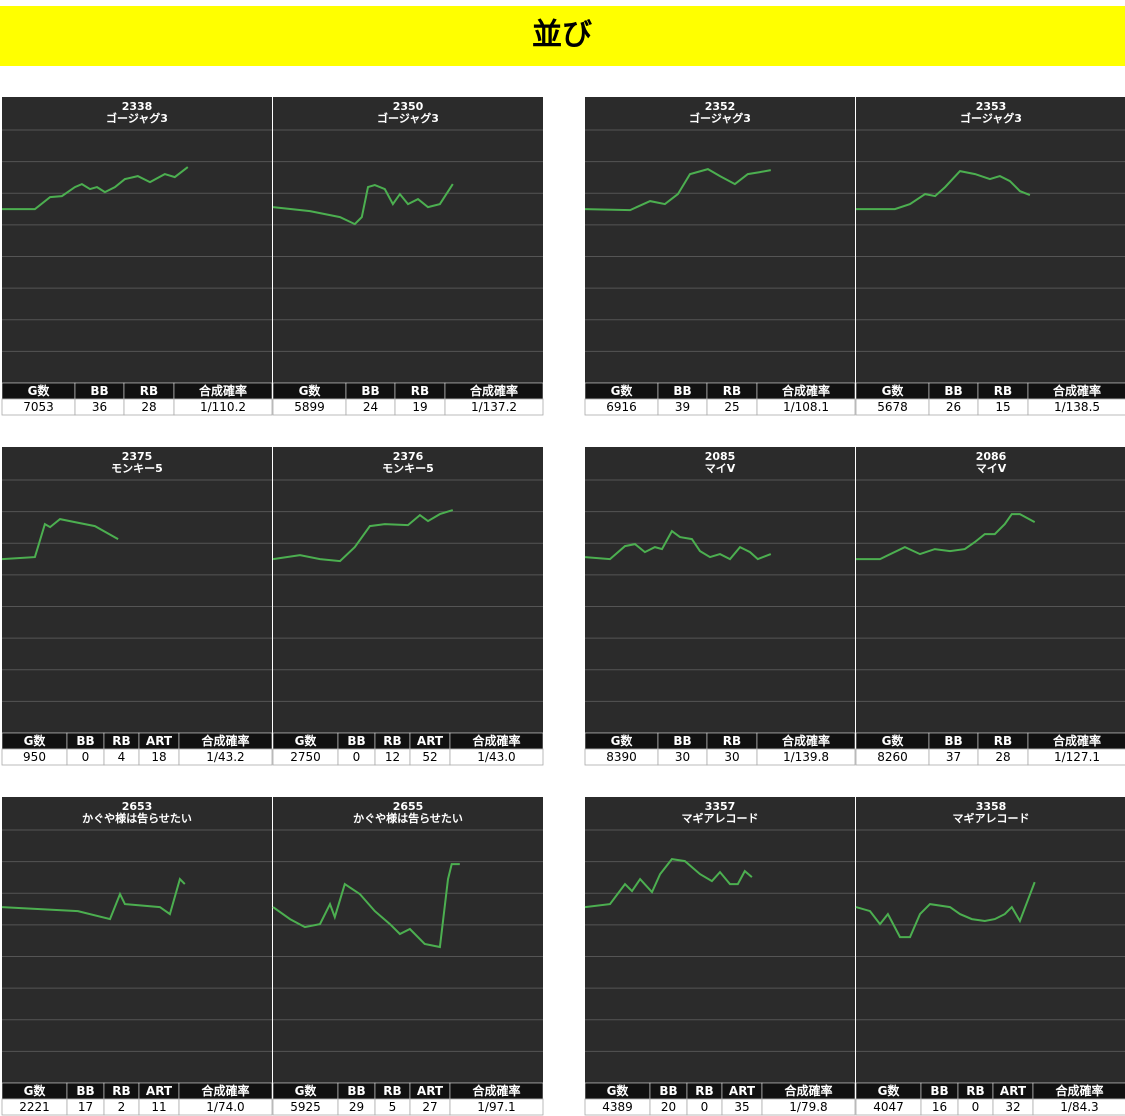  What do you see at coordinates (1002, 407) in the screenshot?
I see `stat-value: 15` at bounding box center [1002, 407].